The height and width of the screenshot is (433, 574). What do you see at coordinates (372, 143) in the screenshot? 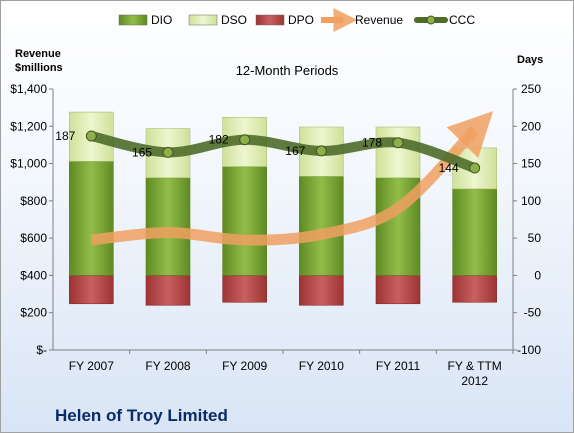
I see `ccc-data-label: 178` at bounding box center [372, 143].